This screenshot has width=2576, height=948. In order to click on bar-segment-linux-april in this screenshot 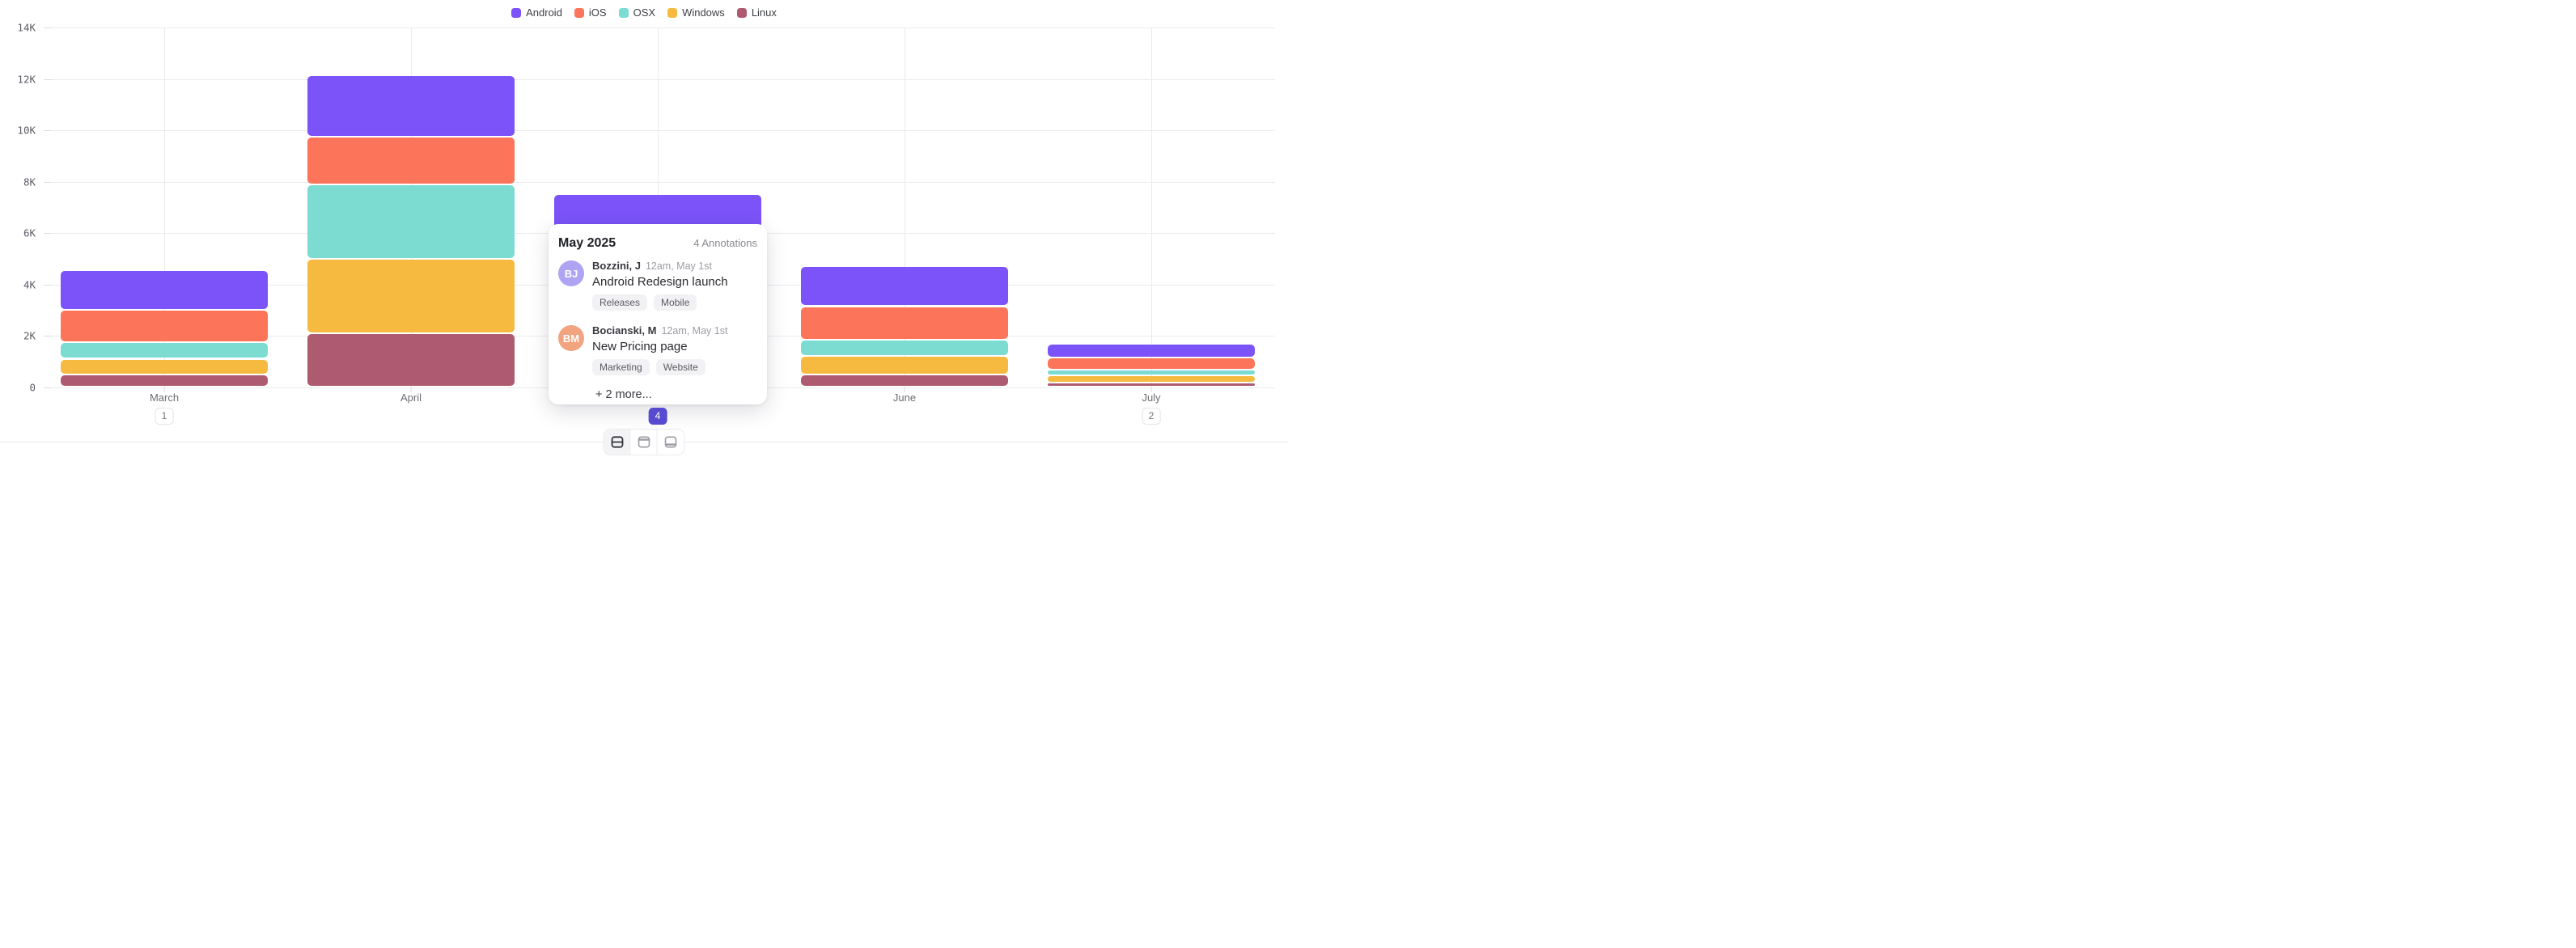, I will do `click(411, 360)`.